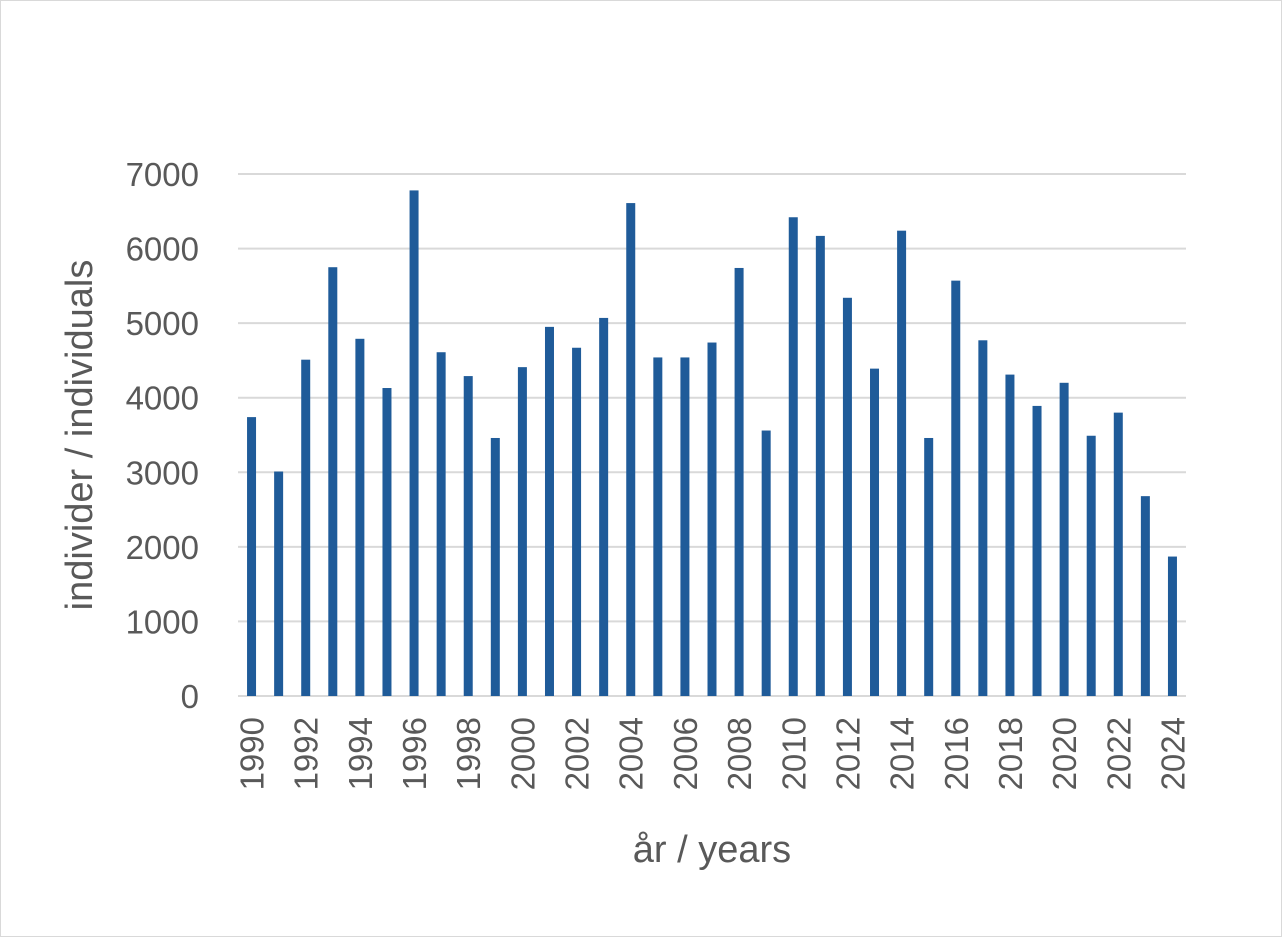 The width and height of the screenshot is (1282, 938). I want to click on bar-2002, so click(577, 521).